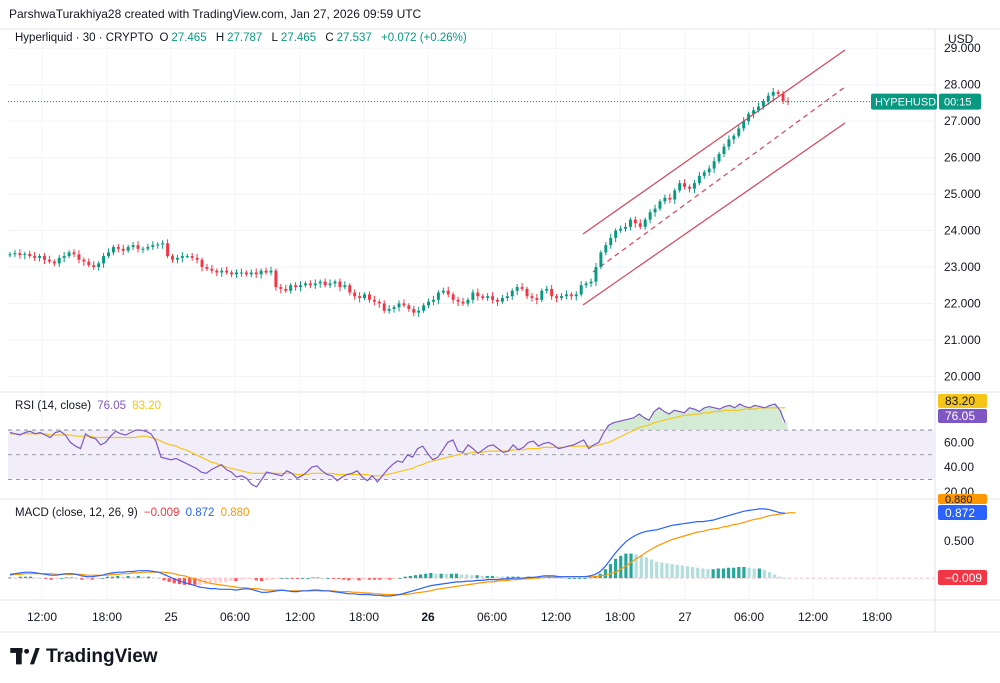 This screenshot has width=1000, height=683. I want to click on channel-lower-line, so click(714, 214).